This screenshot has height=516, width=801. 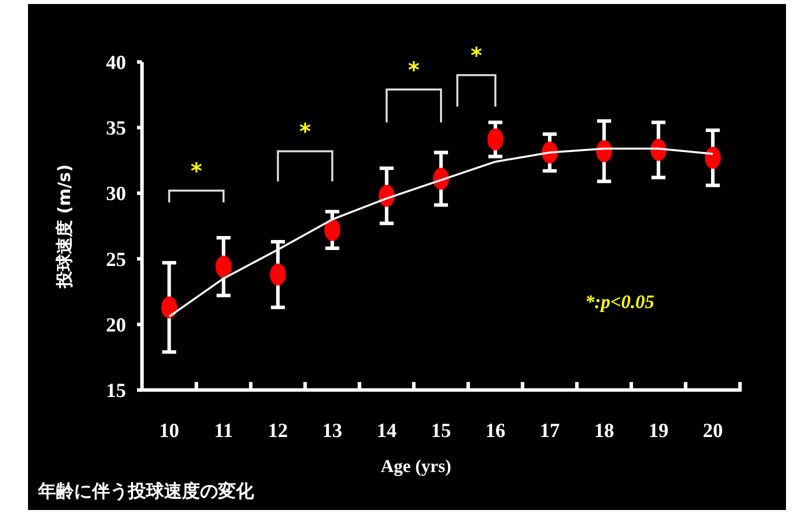 What do you see at coordinates (550, 431) in the screenshot?
I see `x-tick-label: 17` at bounding box center [550, 431].